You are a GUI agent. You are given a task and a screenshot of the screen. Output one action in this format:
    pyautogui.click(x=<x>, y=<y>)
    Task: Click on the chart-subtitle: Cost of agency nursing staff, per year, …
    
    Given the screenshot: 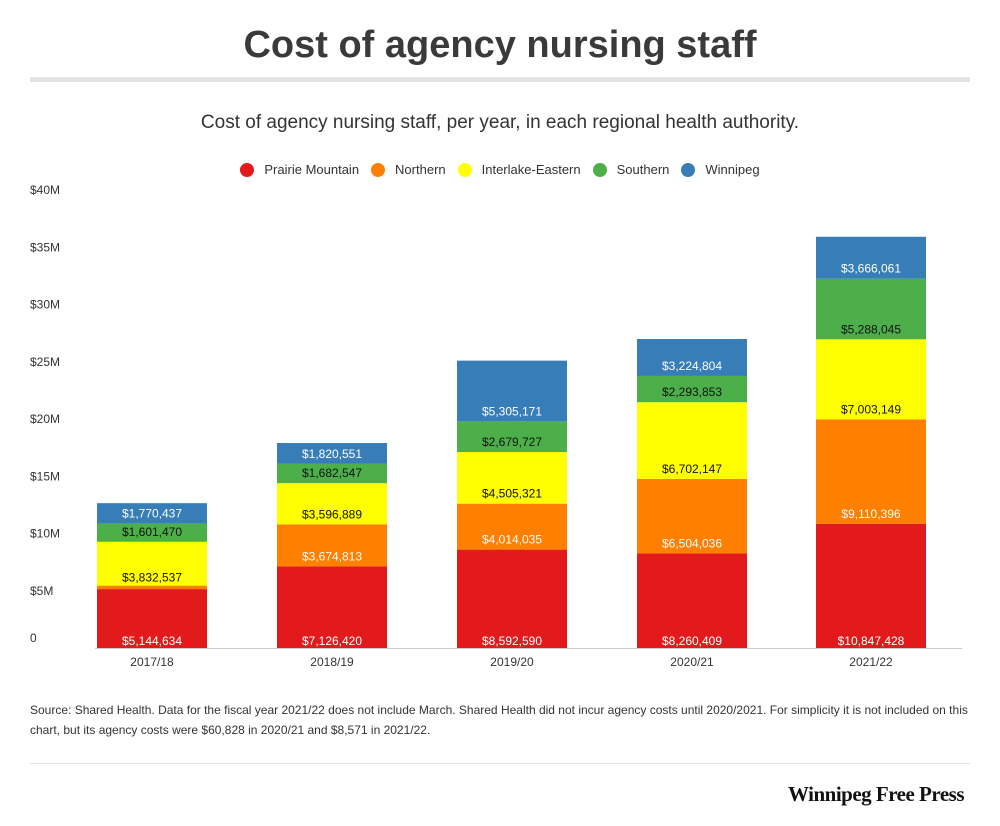 What is the action you would take?
    pyautogui.click(x=500, y=122)
    